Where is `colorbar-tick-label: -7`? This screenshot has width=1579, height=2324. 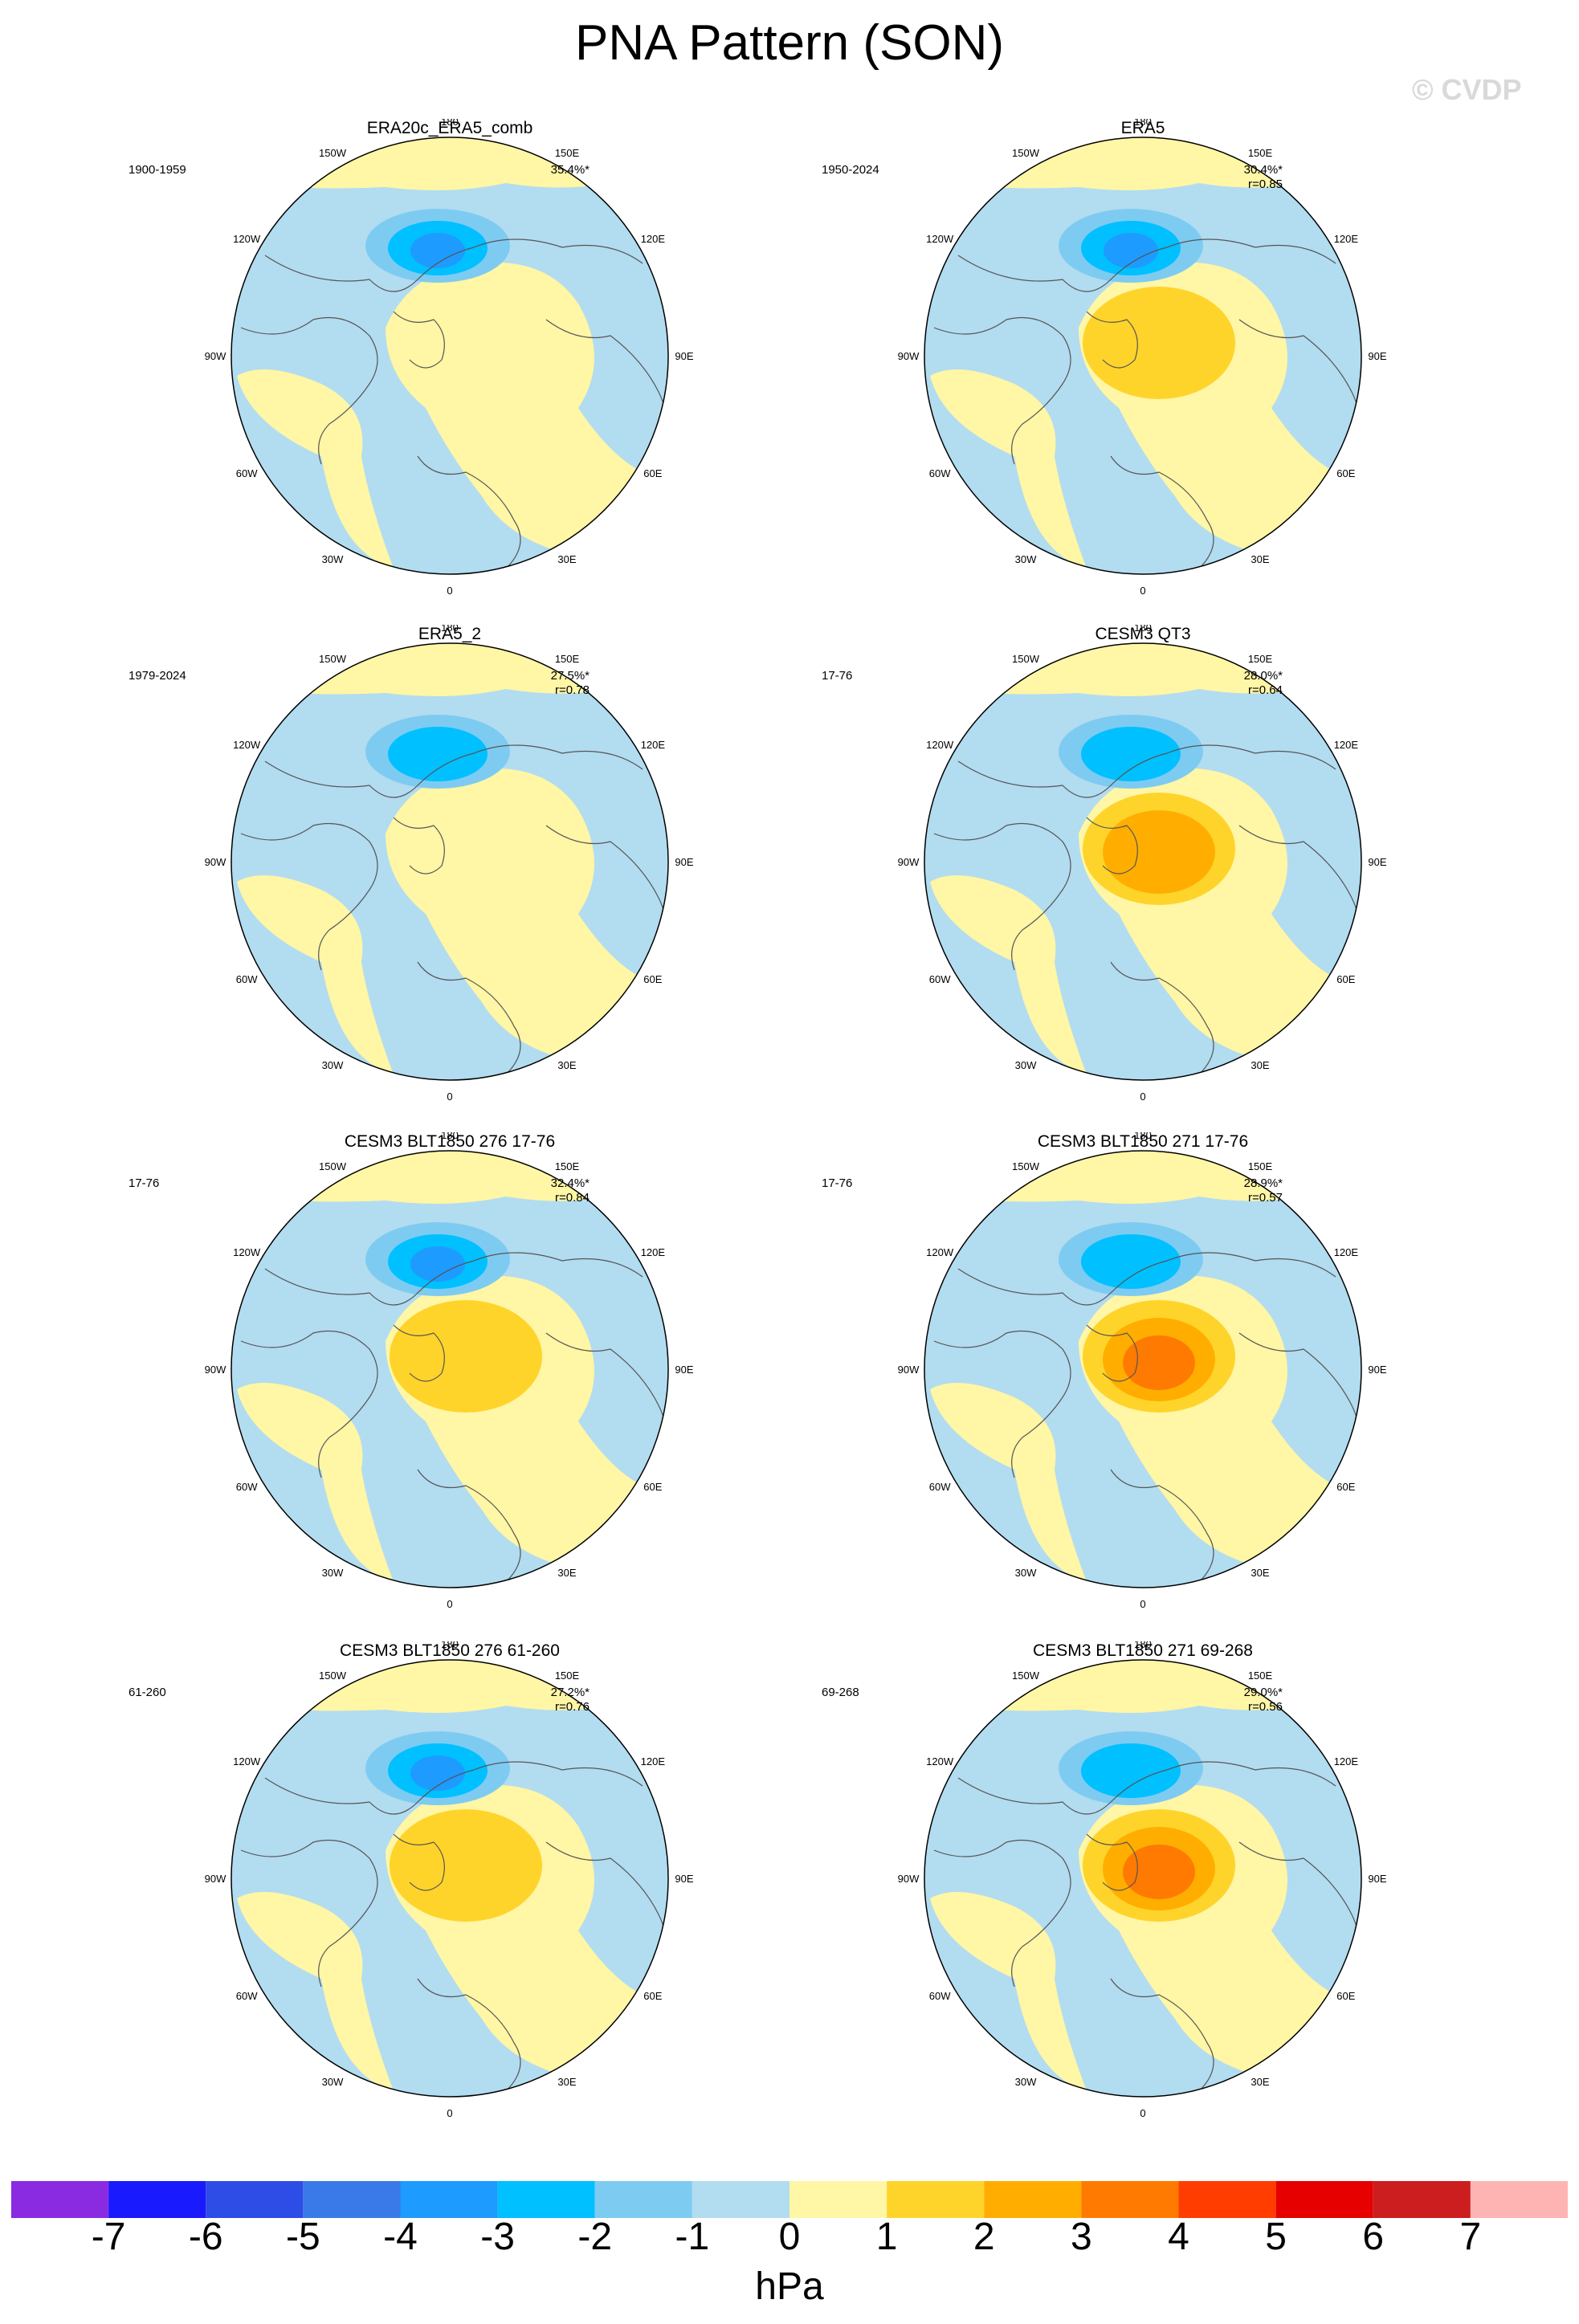 colorbar-tick-label: -7 is located at coordinates (108, 2237).